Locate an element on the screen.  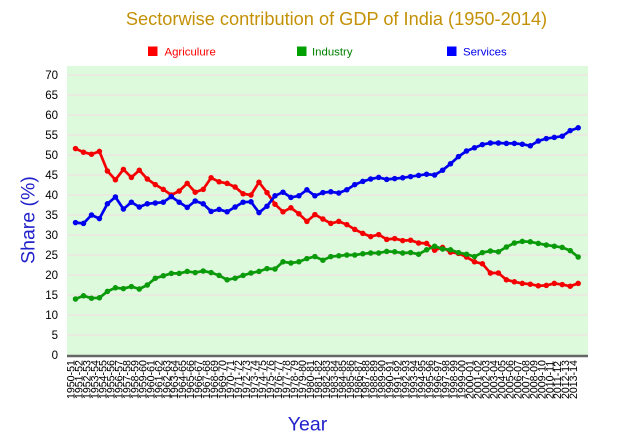
svg-text: Year is located at coordinates (308, 425).